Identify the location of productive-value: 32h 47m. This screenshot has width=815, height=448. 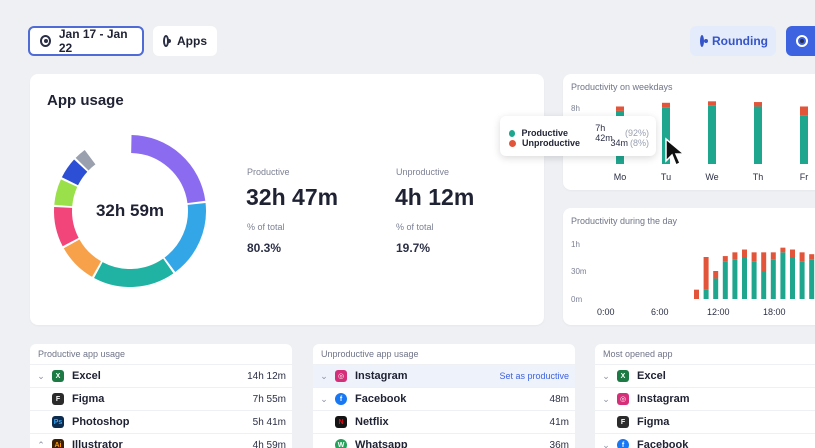
(292, 197).